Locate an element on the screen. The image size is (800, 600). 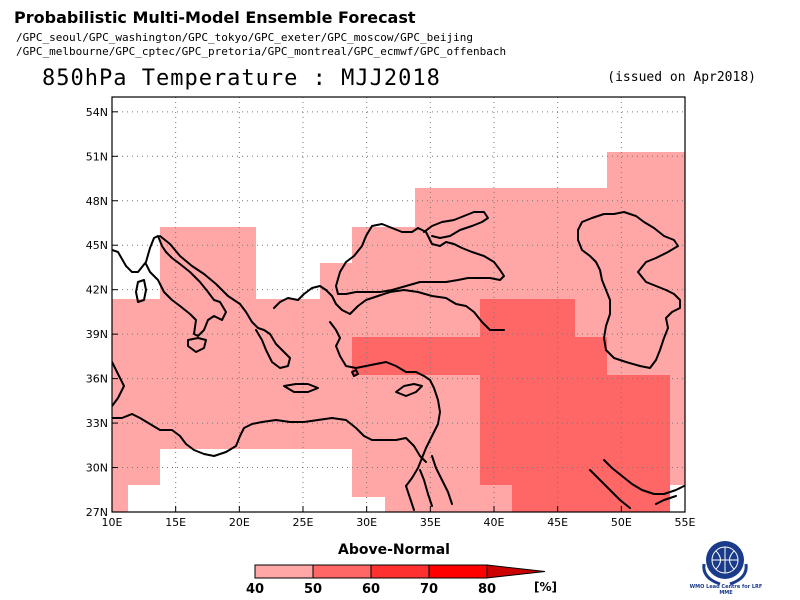
coastline-azov is located at coordinates (456, 225).